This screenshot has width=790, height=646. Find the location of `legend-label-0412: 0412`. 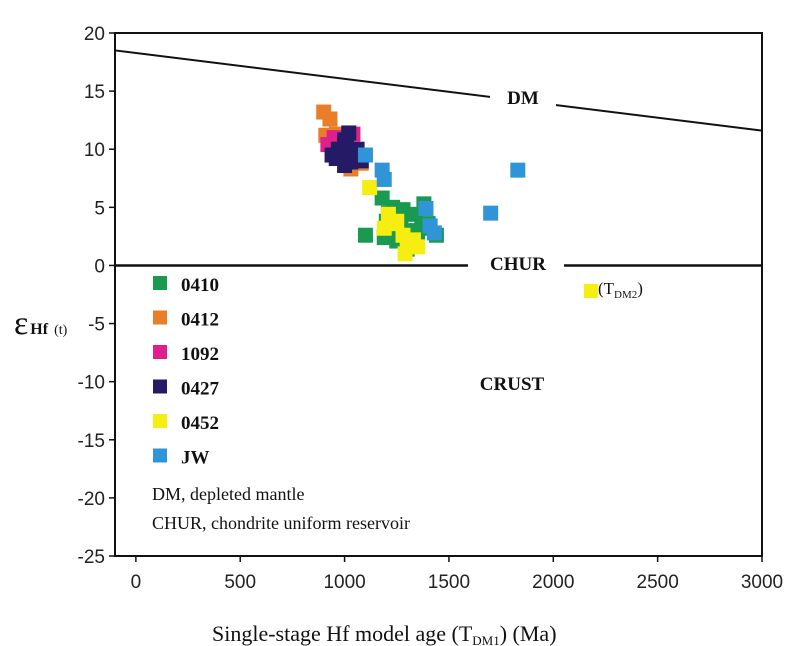

legend-label-0412: 0412 is located at coordinates (200, 320).